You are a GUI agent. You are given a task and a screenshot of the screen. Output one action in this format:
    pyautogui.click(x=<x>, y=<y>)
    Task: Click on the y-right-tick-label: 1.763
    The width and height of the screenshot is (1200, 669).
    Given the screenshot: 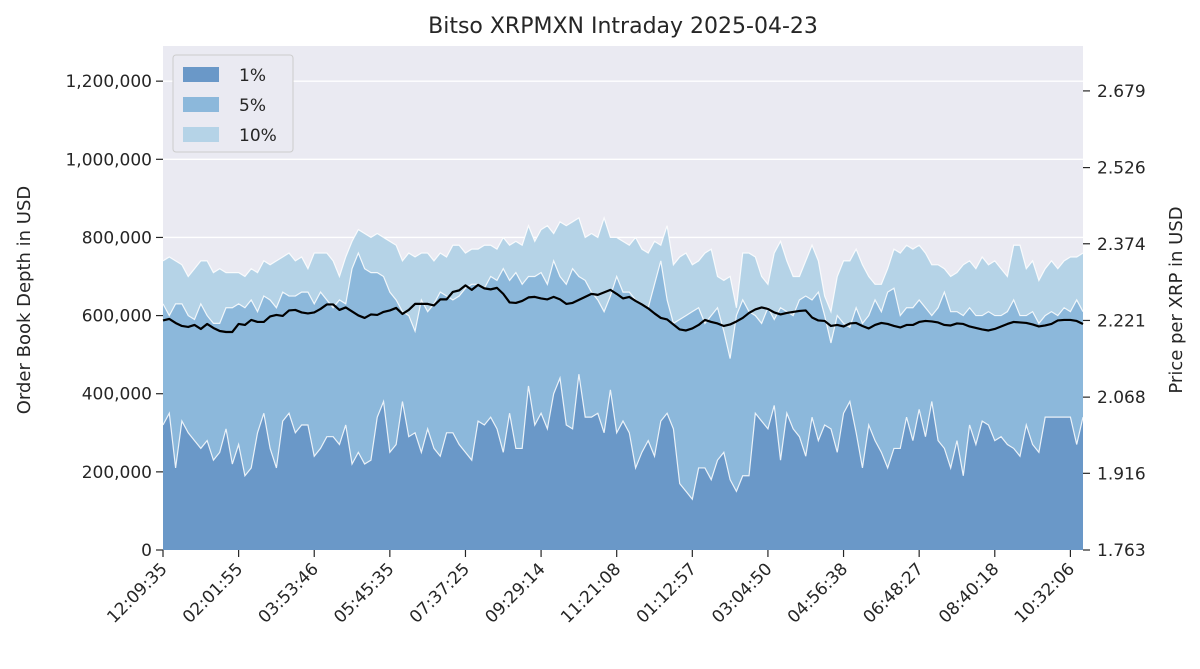 What is the action you would take?
    pyautogui.click(x=1121, y=551)
    